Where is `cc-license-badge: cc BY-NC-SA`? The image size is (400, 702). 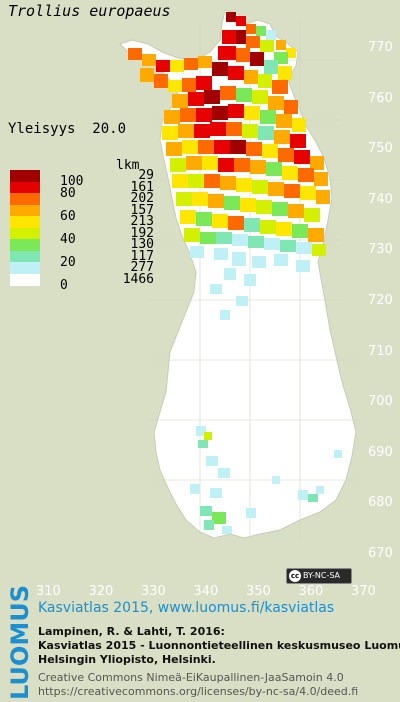
cc-license-badge: cc BY-NC-SA is located at coordinates (319, 576).